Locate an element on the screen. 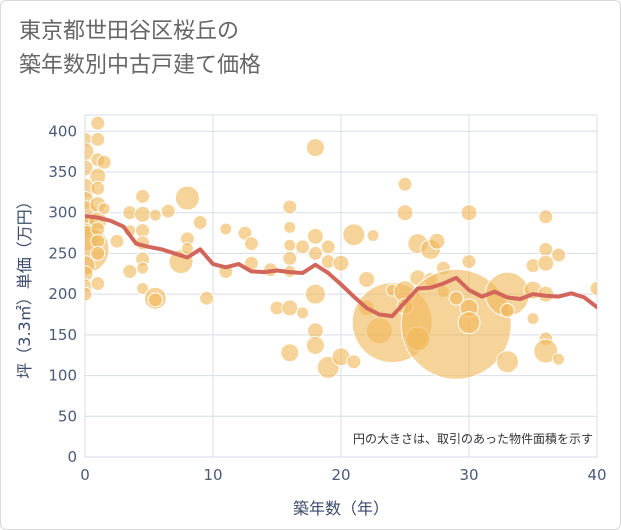  x-tick-label: 0 is located at coordinates (85, 475).